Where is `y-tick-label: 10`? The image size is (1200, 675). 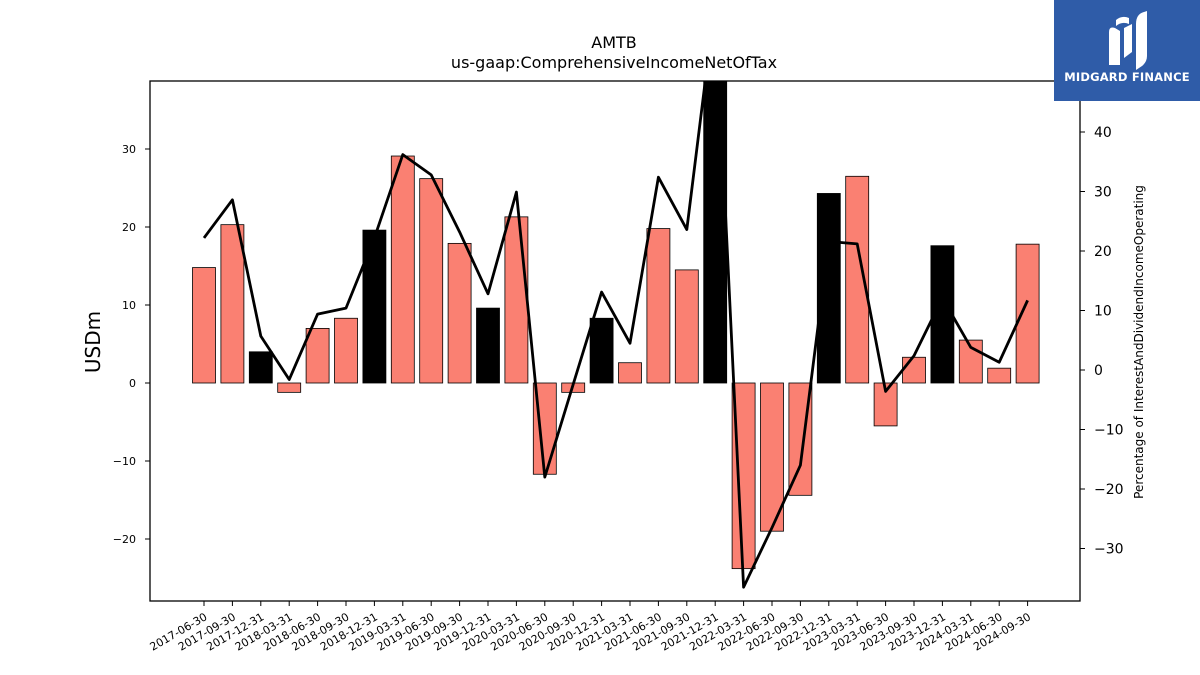
y-tick-label: 10 is located at coordinates (129, 305).